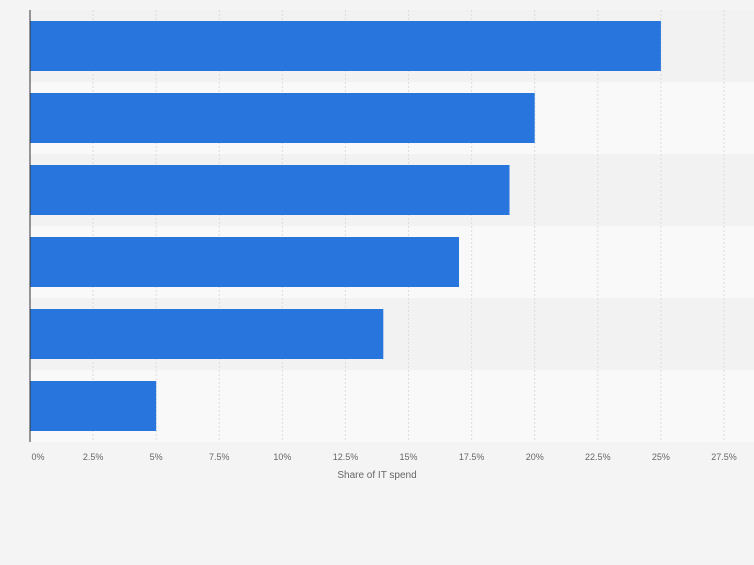  What do you see at coordinates (535, 457) in the screenshot?
I see `x-tick-label: 20%` at bounding box center [535, 457].